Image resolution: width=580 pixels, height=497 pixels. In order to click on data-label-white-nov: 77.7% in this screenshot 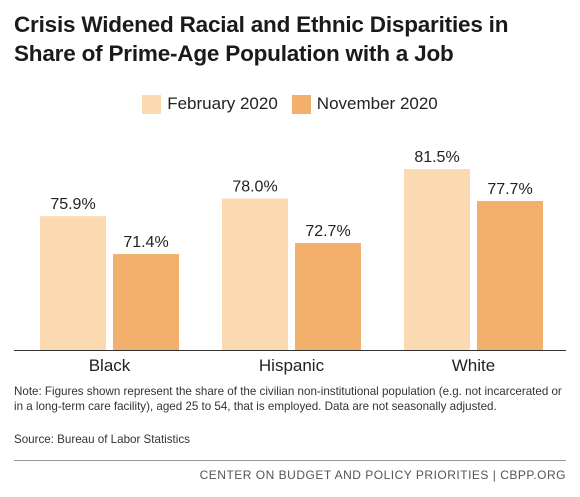, I will do `click(509, 189)`.